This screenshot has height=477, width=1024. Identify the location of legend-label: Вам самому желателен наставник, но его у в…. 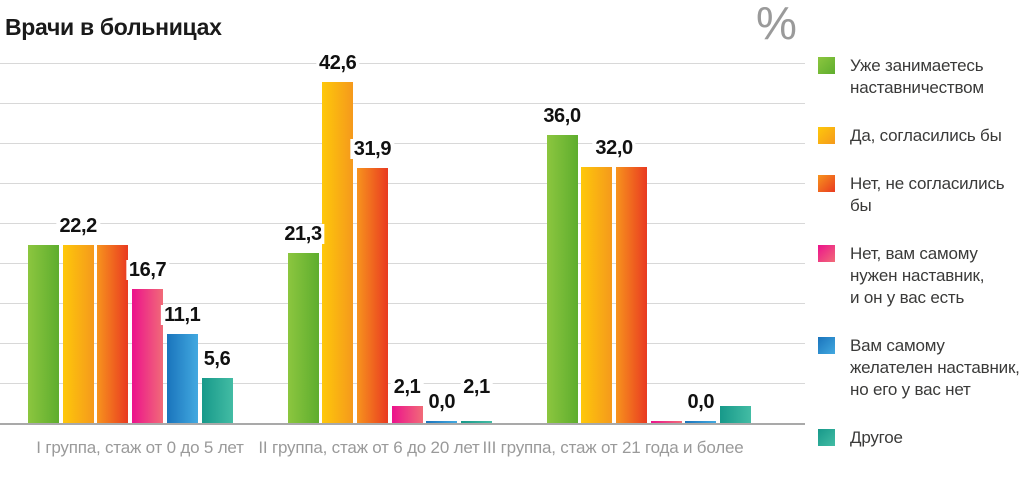
(935, 367).